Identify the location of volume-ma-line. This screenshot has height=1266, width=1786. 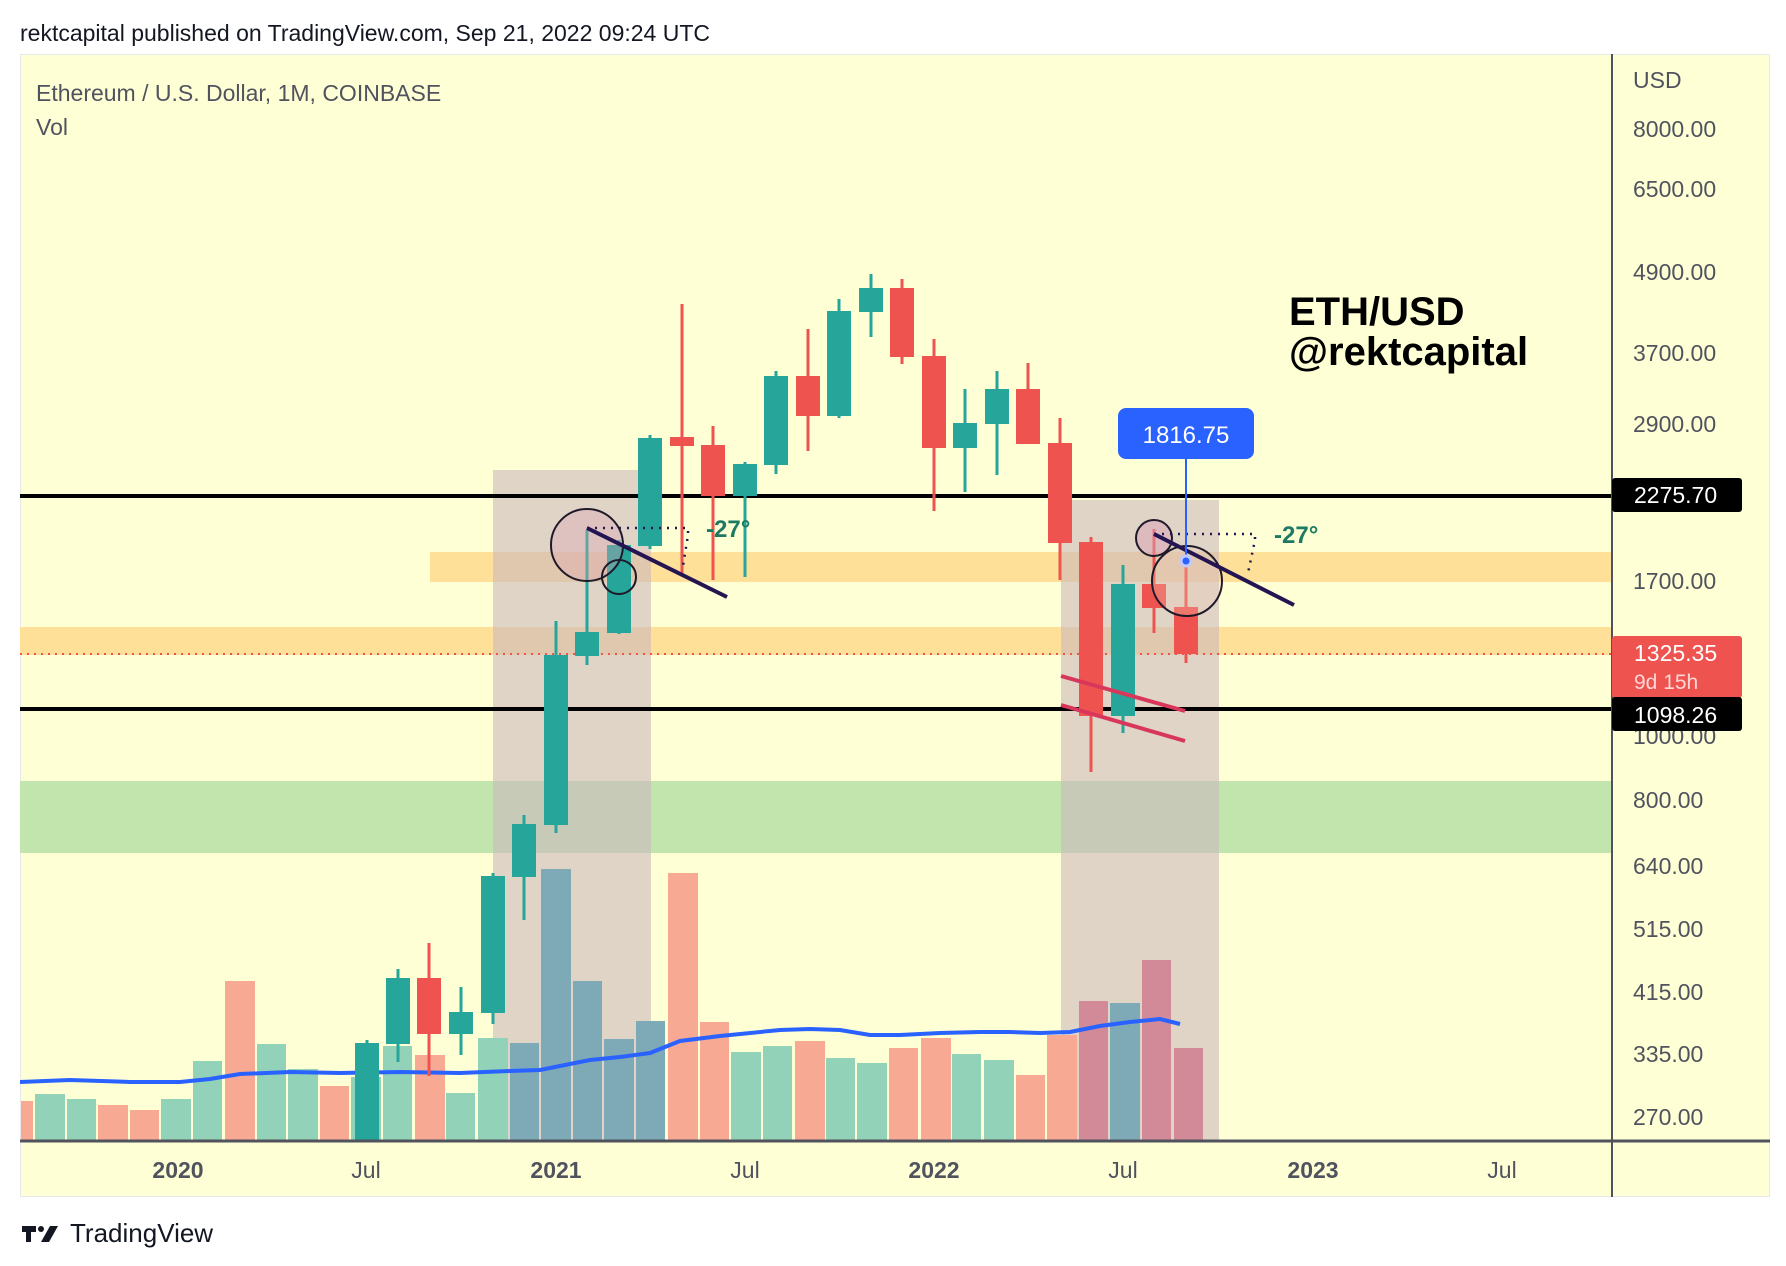
(600, 1050).